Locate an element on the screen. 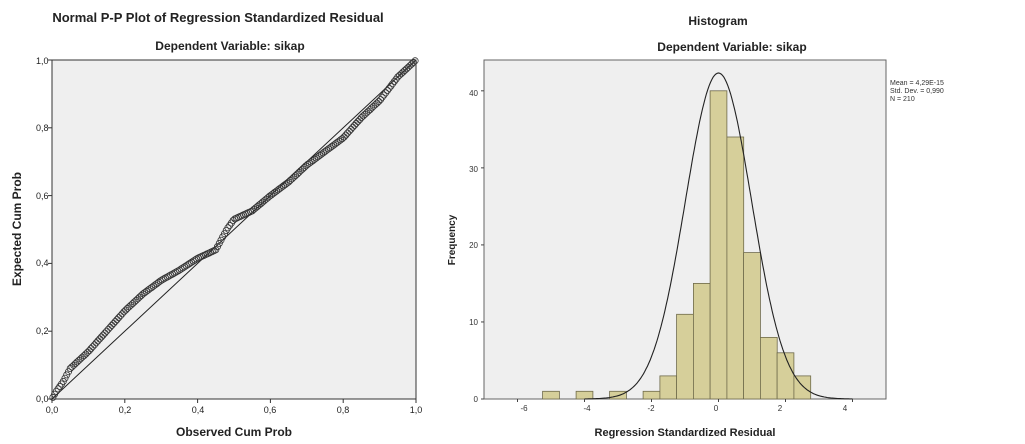 The height and width of the screenshot is (444, 1025). hist-xtick-label: 4 is located at coordinates (845, 408).